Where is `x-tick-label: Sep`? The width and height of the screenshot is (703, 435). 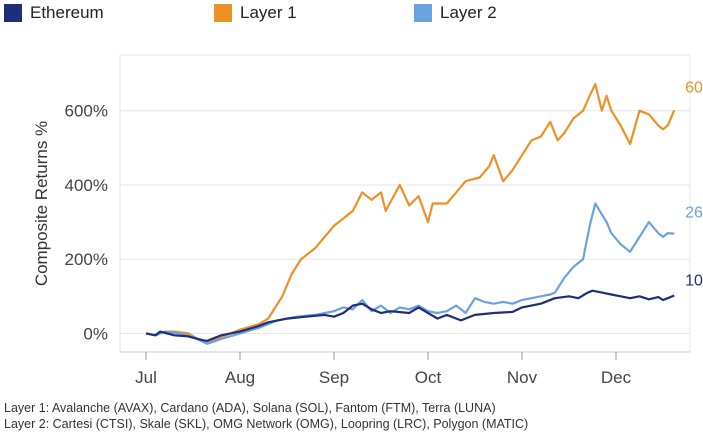
x-tick-label: Sep is located at coordinates (334, 377).